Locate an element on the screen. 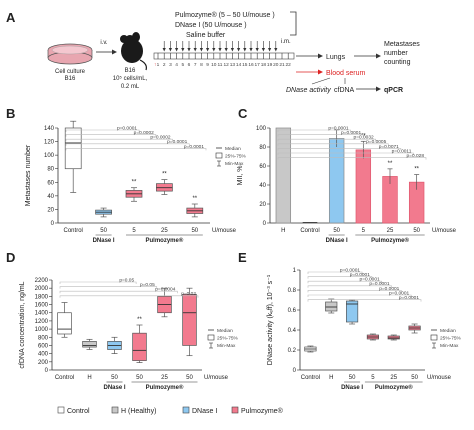  metastases-label: Metastases number counting is located at coordinates (402, 53).